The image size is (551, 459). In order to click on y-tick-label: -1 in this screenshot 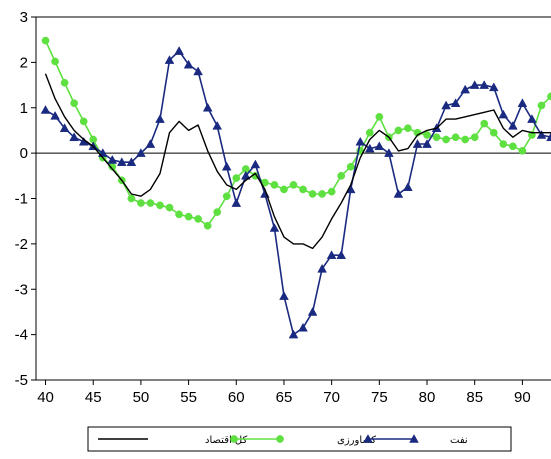, I will do `click(21, 199)`.